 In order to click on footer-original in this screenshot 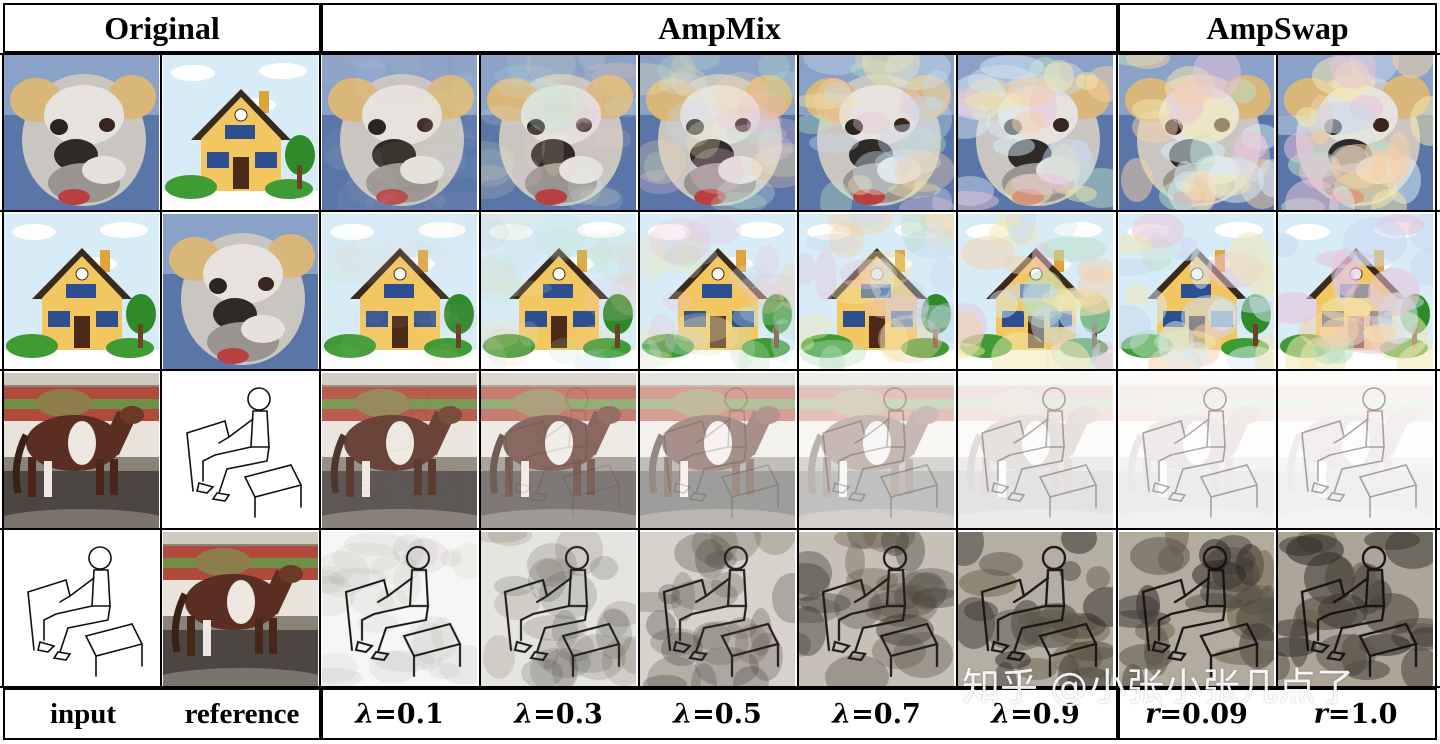, I will do `click(162, 714)`.